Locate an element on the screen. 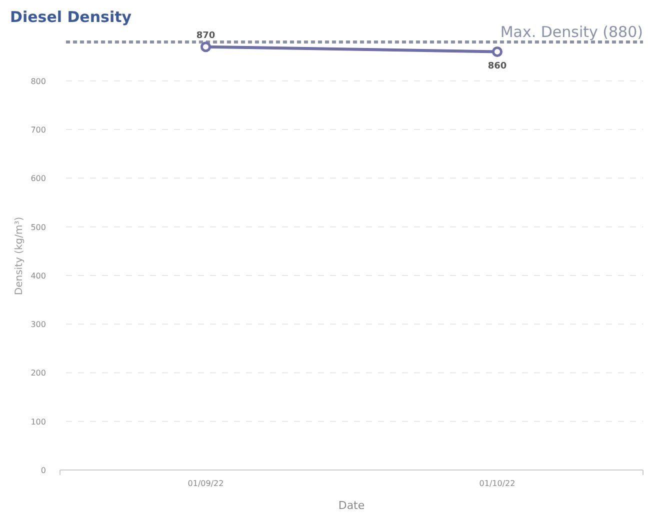  y-tick-label: 300 is located at coordinates (38, 325).